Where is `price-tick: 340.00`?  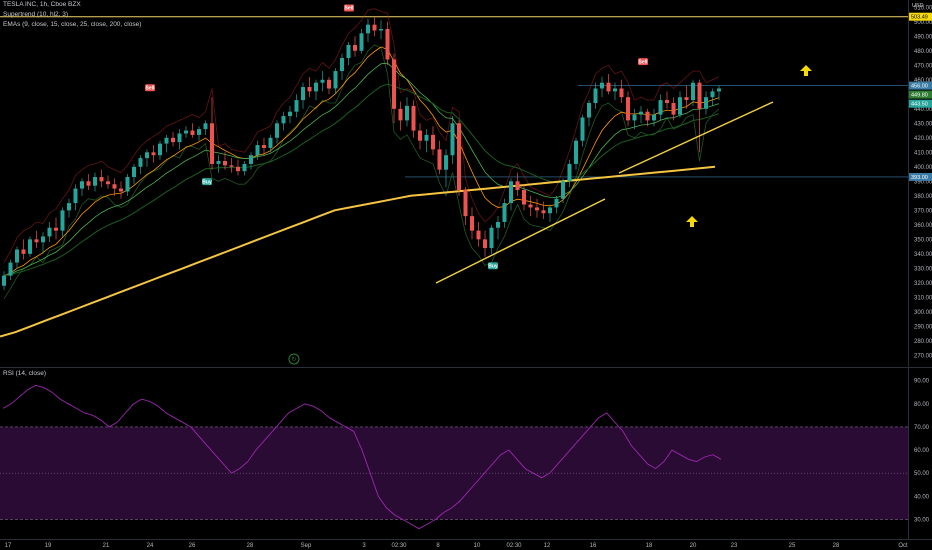 price-tick: 340.00 is located at coordinates (923, 255).